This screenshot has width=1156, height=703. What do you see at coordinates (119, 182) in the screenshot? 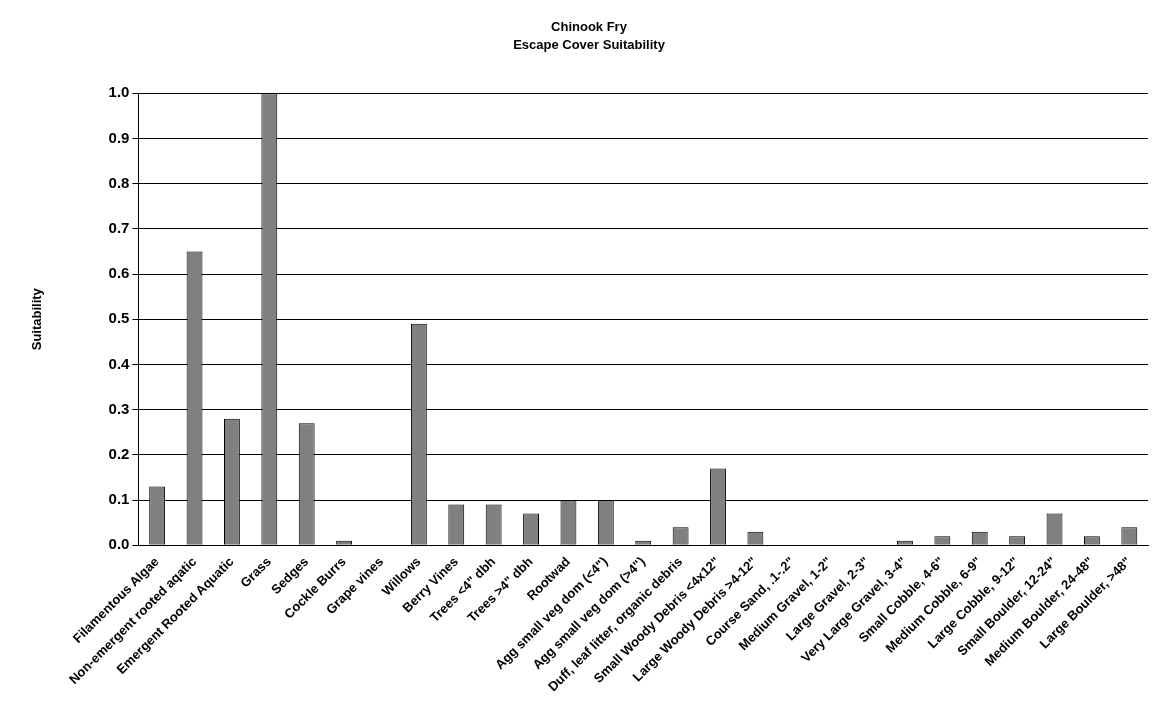
I see `y-tick-label: 0.8` at bounding box center [119, 182].